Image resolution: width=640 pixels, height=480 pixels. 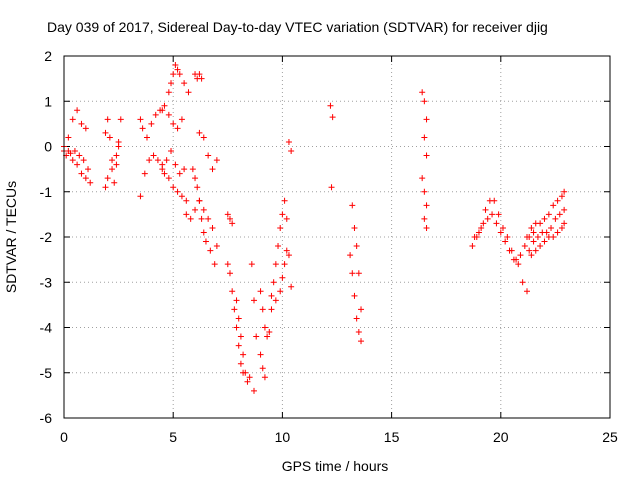 What do you see at coordinates (48, 101) in the screenshot?
I see `y-tick-label: 1` at bounding box center [48, 101].